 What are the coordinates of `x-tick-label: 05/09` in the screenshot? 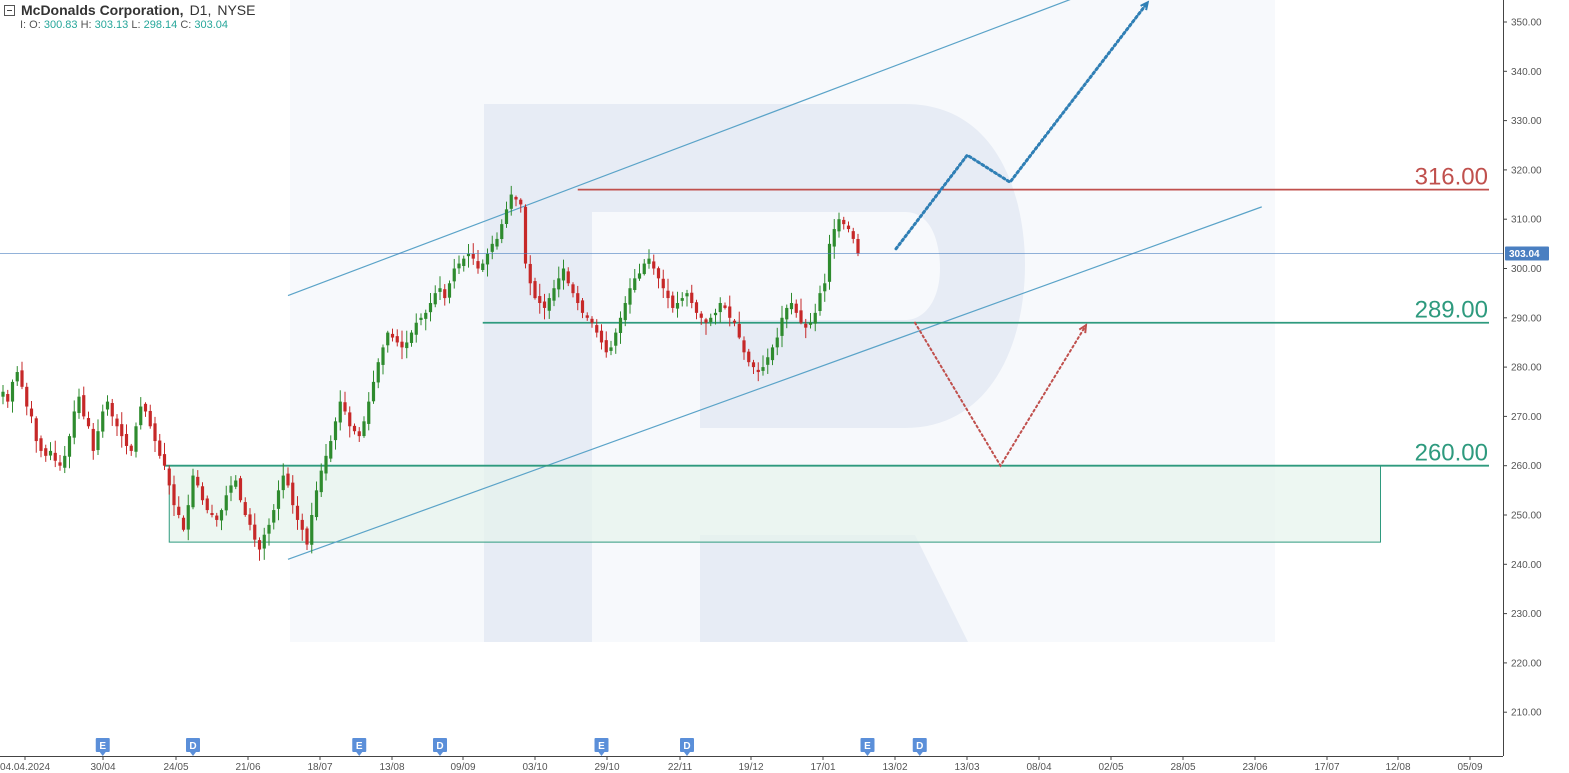 It's located at (1469, 767).